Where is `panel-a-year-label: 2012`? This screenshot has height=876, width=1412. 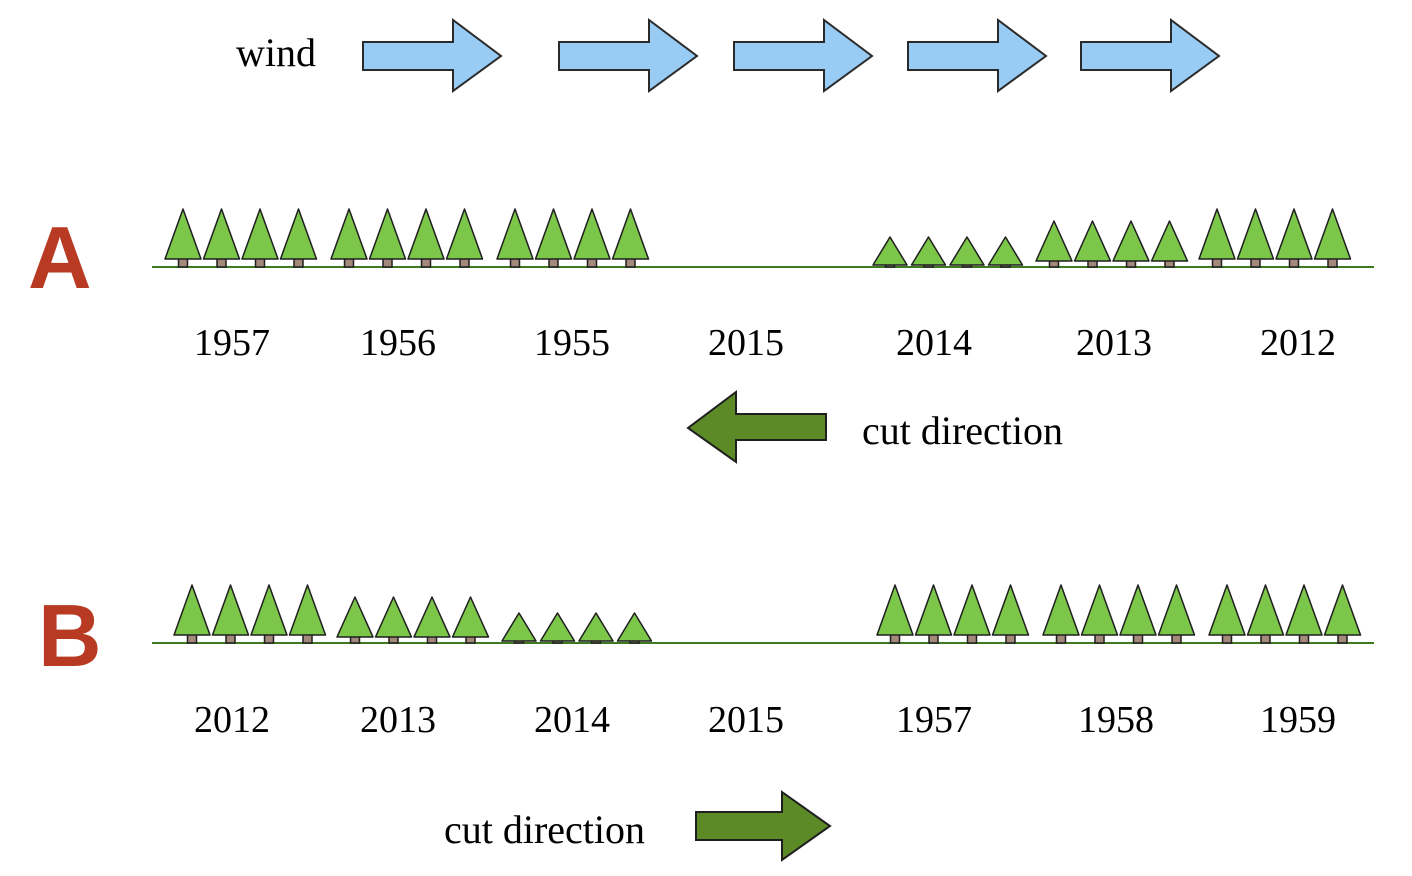 panel-a-year-label: 2012 is located at coordinates (1298, 343).